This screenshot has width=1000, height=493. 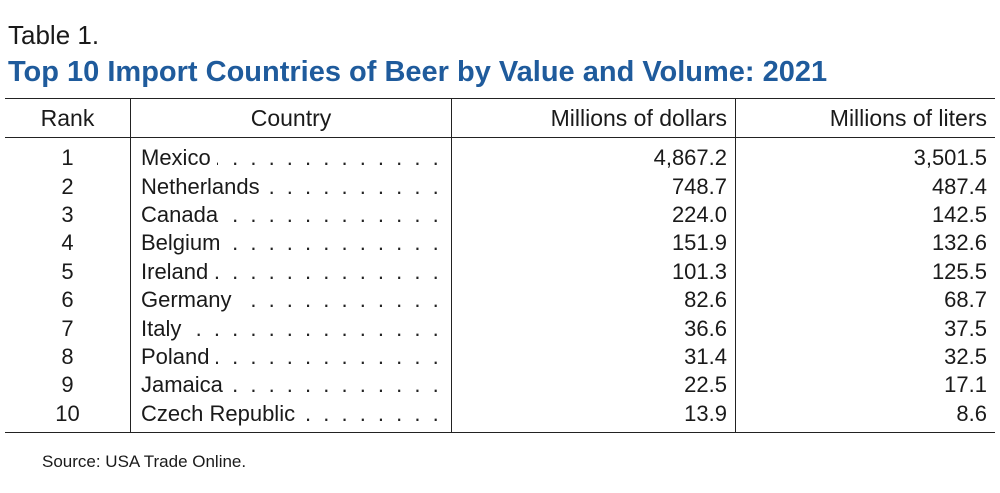 What do you see at coordinates (144, 461) in the screenshot?
I see `source-note: Source: USA Trade Online.` at bounding box center [144, 461].